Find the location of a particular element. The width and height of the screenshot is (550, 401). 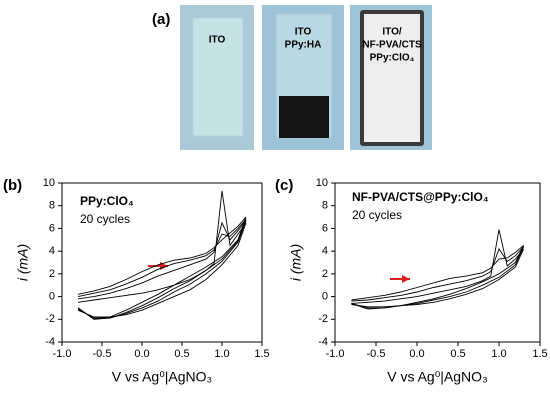

chart-title: PPy:ClO₄ is located at coordinates (107, 201).